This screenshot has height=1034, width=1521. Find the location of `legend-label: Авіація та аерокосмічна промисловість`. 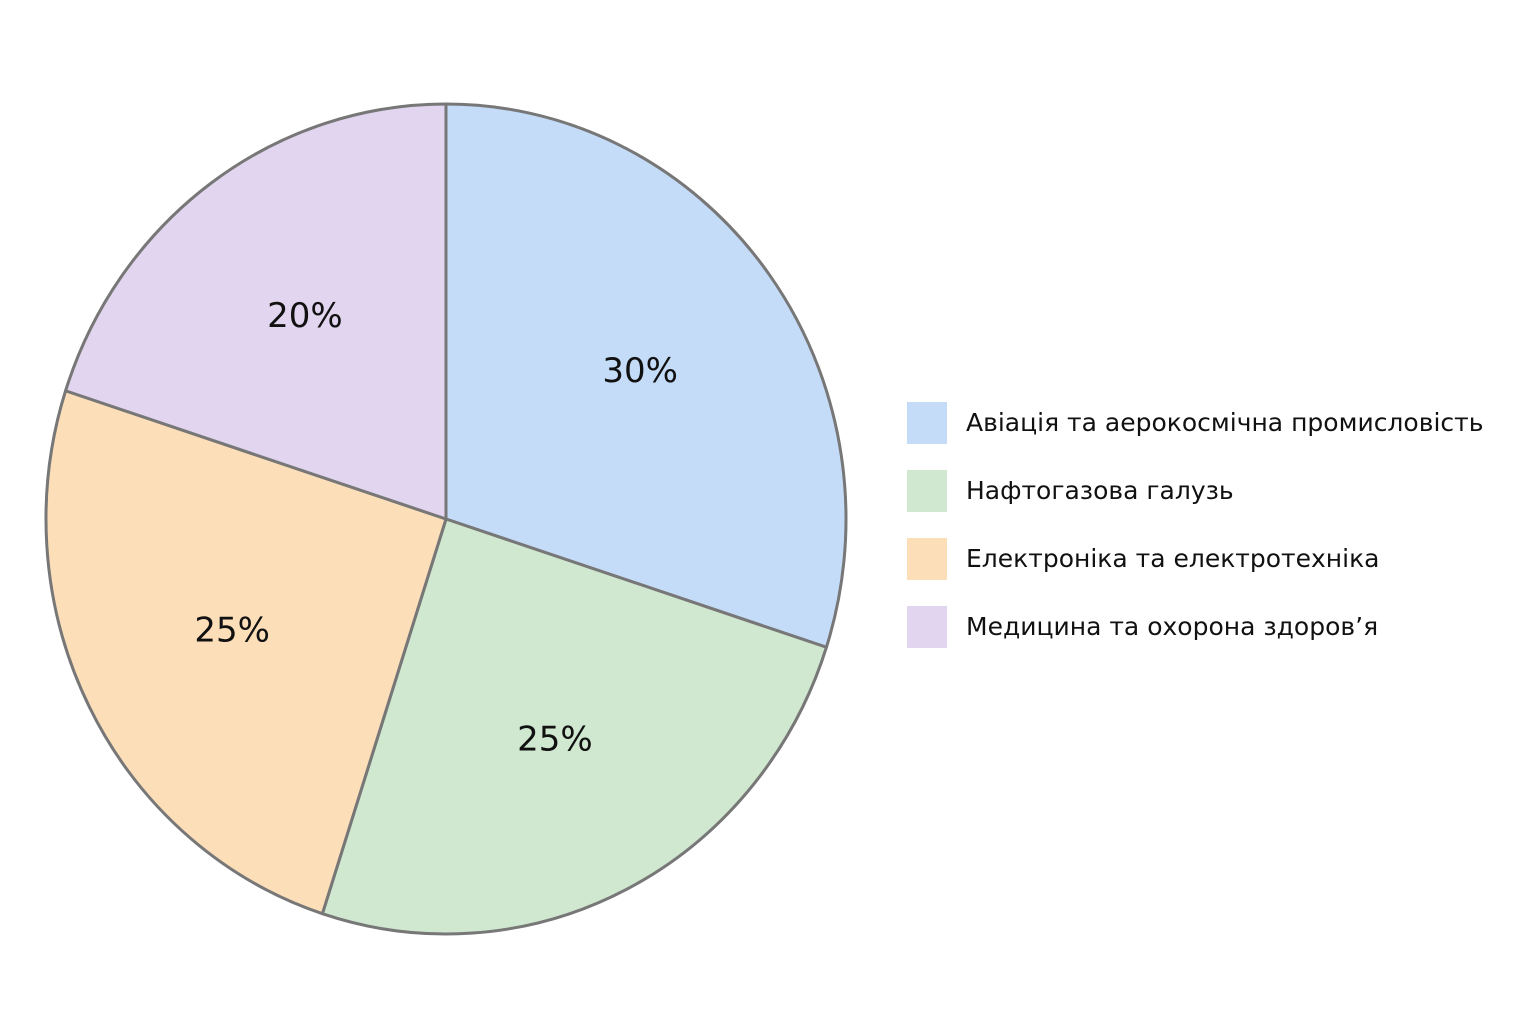

legend-label: Авіація та аерокосмічна промисловість is located at coordinates (1224, 422).